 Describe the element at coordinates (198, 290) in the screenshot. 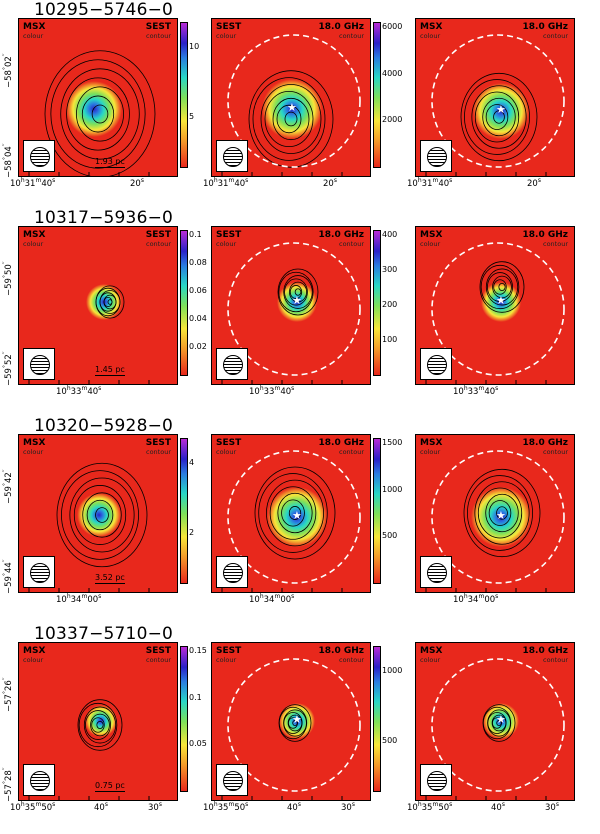

I see `colorbar-tick-label: 0.06` at that location.